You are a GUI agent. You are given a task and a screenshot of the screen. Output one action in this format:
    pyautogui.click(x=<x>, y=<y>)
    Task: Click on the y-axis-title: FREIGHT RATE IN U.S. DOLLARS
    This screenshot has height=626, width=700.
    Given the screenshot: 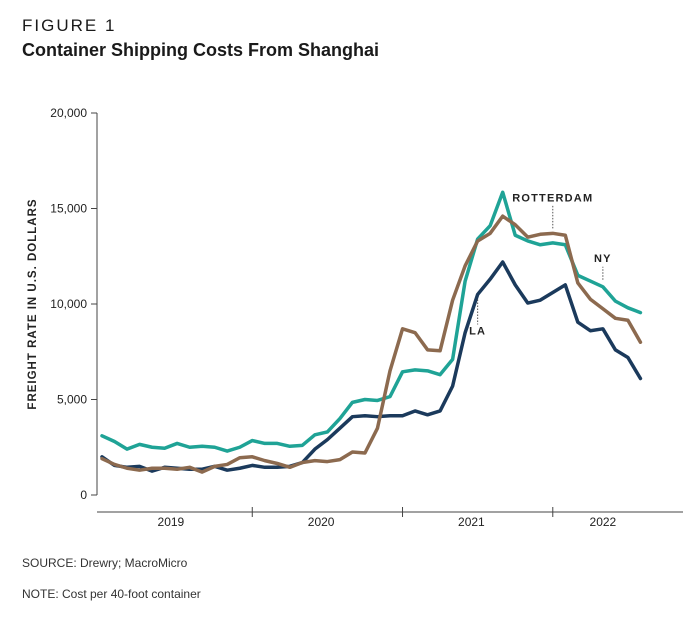 What is the action you would take?
    pyautogui.click(x=33, y=303)
    